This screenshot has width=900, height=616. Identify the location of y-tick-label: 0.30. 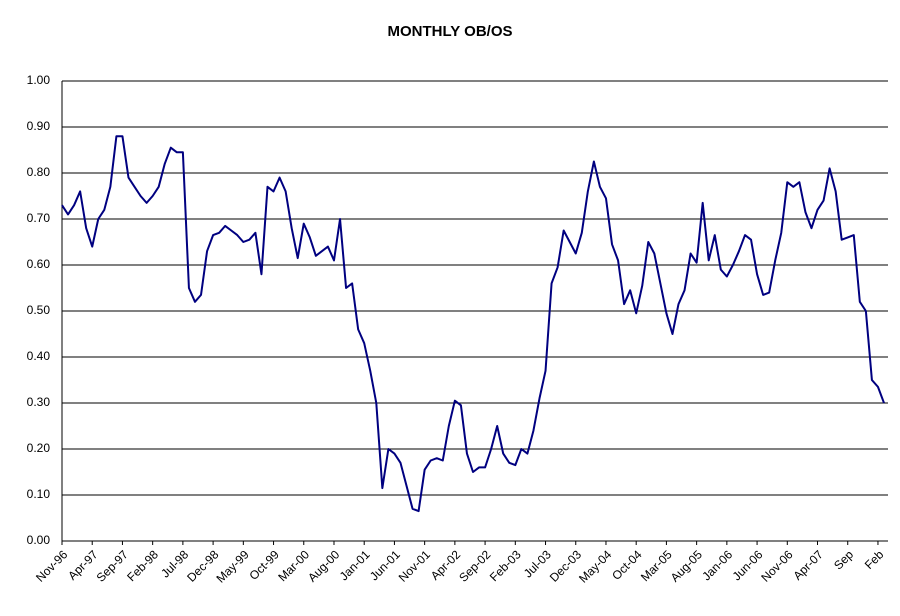
(39, 402).